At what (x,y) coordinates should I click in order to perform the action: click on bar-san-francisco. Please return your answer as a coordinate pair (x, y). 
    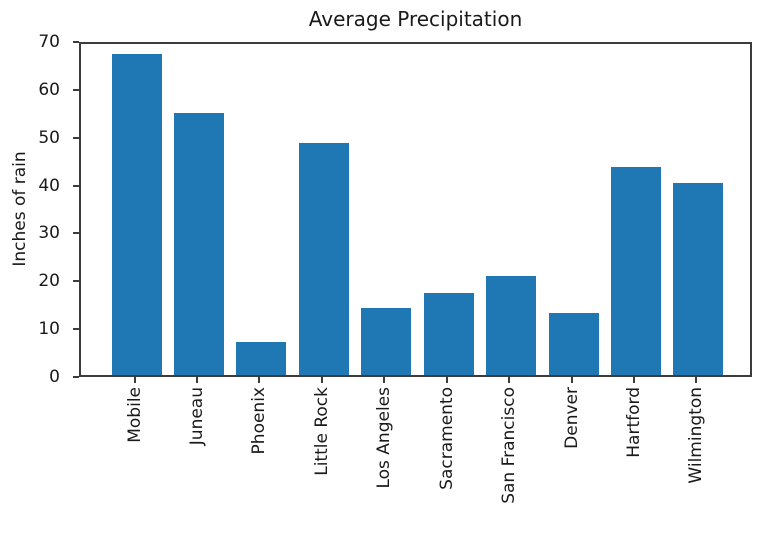
    Looking at the image, I should click on (511, 325).